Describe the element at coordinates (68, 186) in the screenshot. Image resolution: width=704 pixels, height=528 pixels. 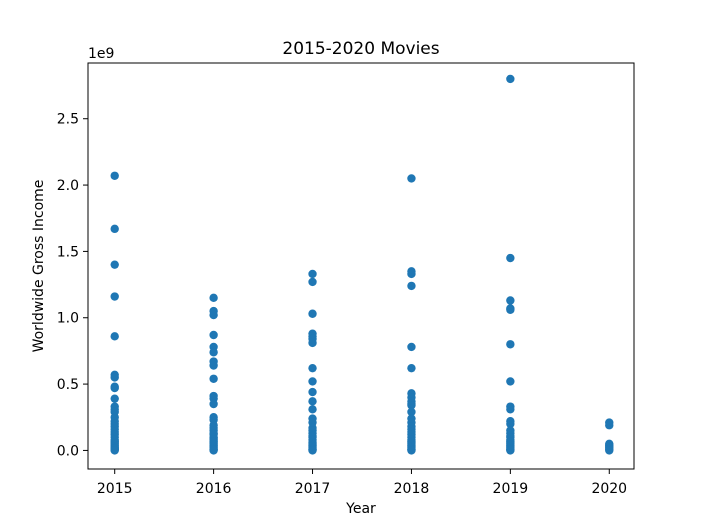
I see `y-tick-label: 2.0` at that location.